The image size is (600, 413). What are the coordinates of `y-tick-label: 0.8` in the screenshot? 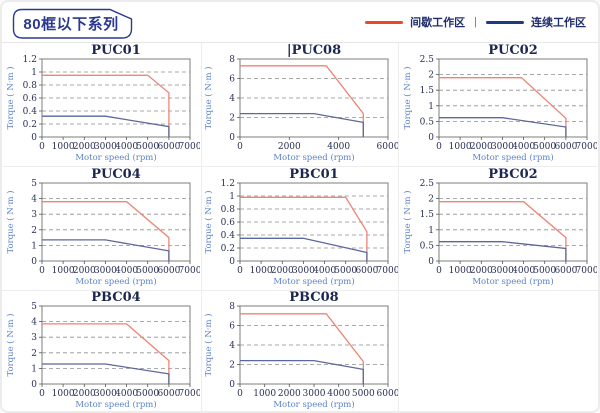 It's located at (228, 210).